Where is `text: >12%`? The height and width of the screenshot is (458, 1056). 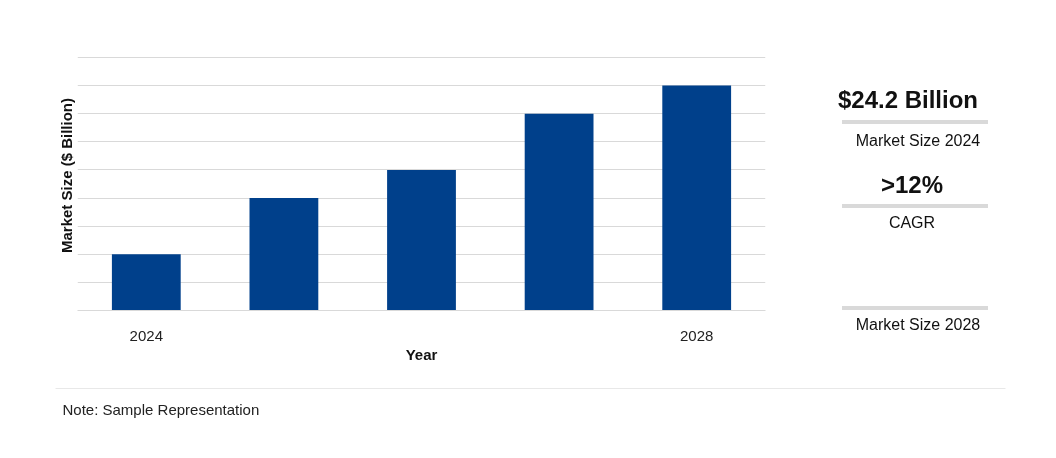
text: >12% is located at coordinates (912, 184).